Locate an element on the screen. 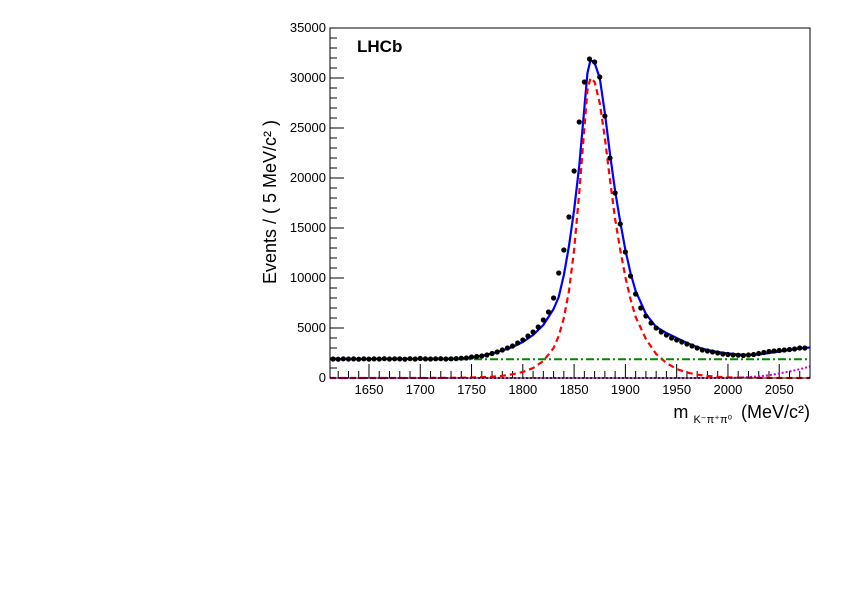 Image resolution: width=842 pixels, height=595 pixels. y-tick-label: 20000 is located at coordinates (308, 177).